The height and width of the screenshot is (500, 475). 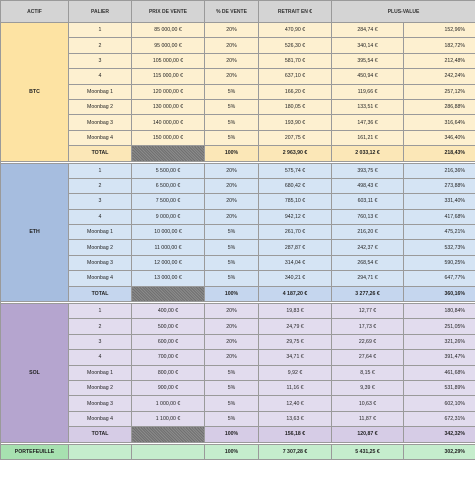 What do you see at coordinates (367, 217) in the screenshot?
I see `gain-cell: 760,13 €` at bounding box center [367, 217].